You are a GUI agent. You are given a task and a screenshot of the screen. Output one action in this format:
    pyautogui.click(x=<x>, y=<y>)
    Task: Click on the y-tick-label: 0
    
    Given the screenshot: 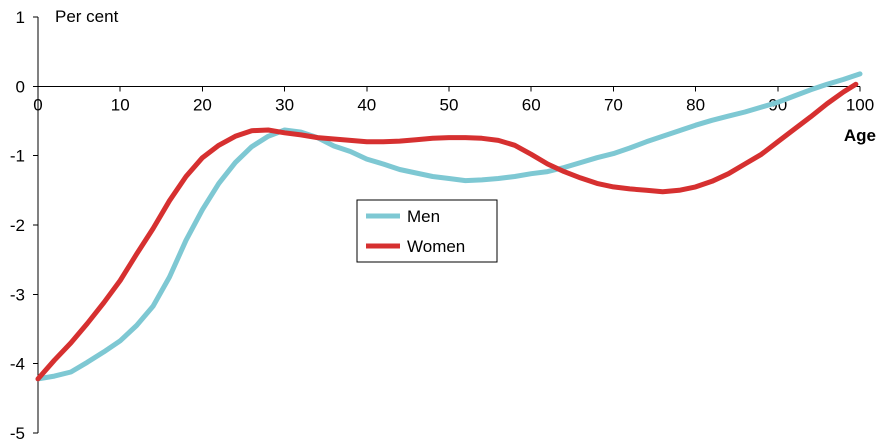 What is the action you would take?
    pyautogui.click(x=20, y=86)
    